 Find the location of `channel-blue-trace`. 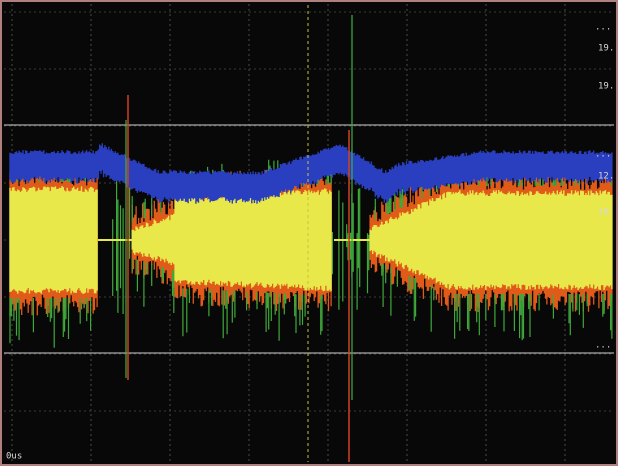

channel-blue-trace is located at coordinates (311, 173).